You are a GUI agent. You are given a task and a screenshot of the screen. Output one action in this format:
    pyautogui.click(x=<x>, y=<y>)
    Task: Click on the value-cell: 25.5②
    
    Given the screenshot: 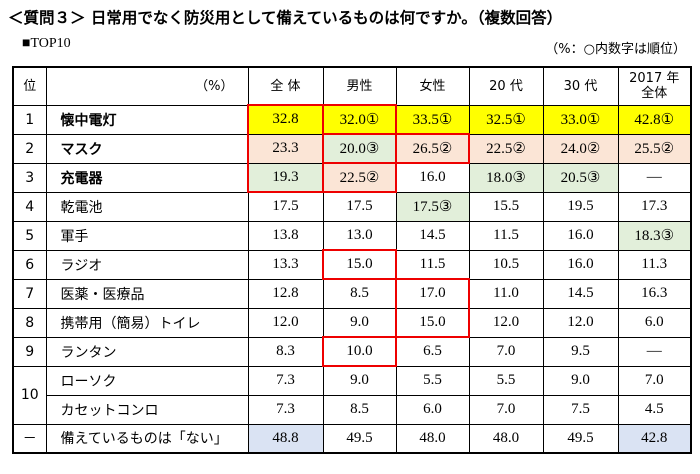 What is the action you would take?
    pyautogui.click(x=654, y=148)
    